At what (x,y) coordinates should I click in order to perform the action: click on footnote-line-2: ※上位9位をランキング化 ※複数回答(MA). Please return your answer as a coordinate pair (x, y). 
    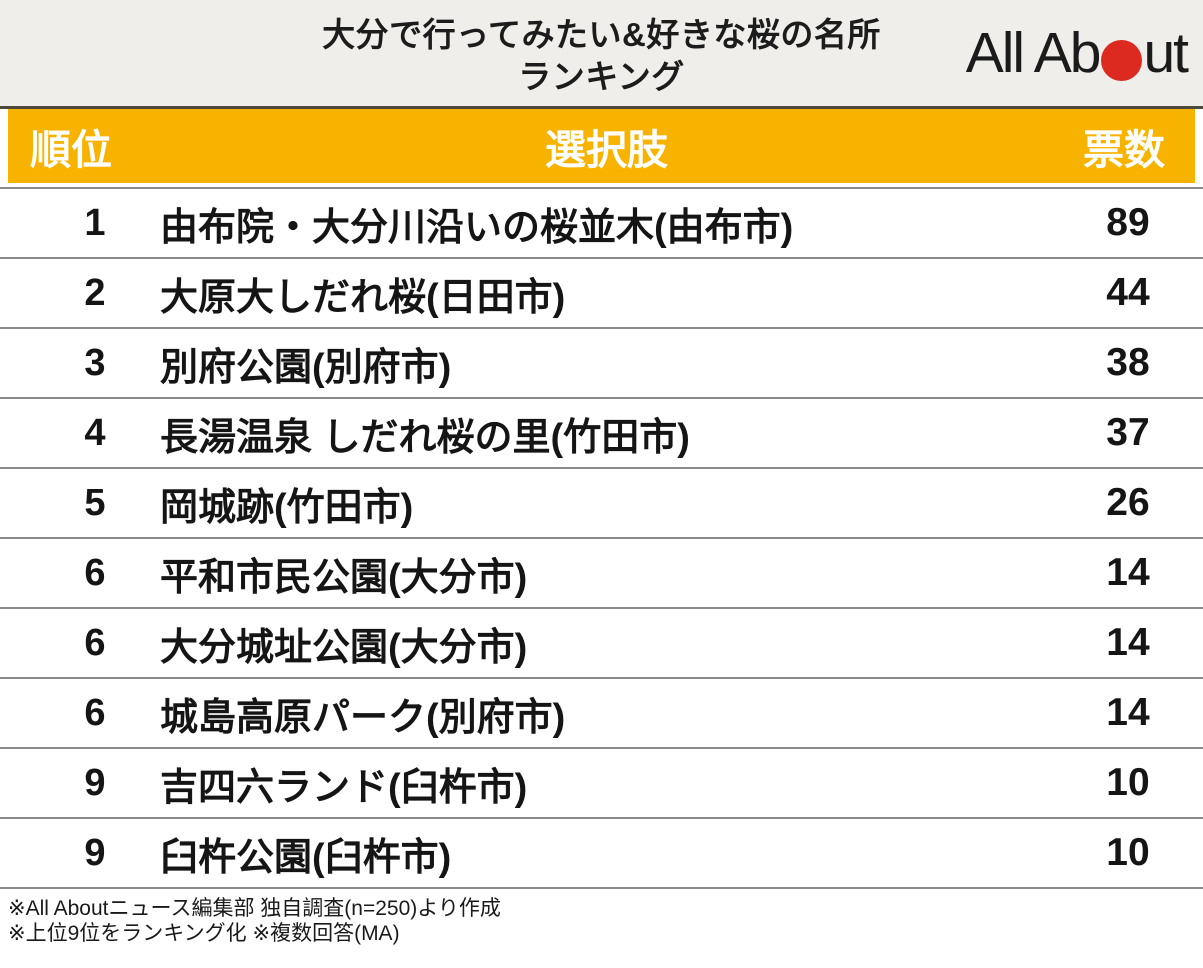
    Looking at the image, I should click on (204, 933).